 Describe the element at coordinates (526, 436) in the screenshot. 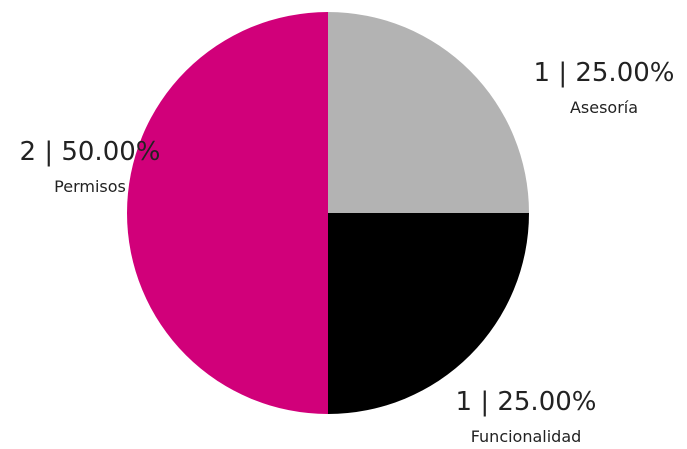

I see `slice-category-label-funcionalidad: Funcionalidad` at that location.